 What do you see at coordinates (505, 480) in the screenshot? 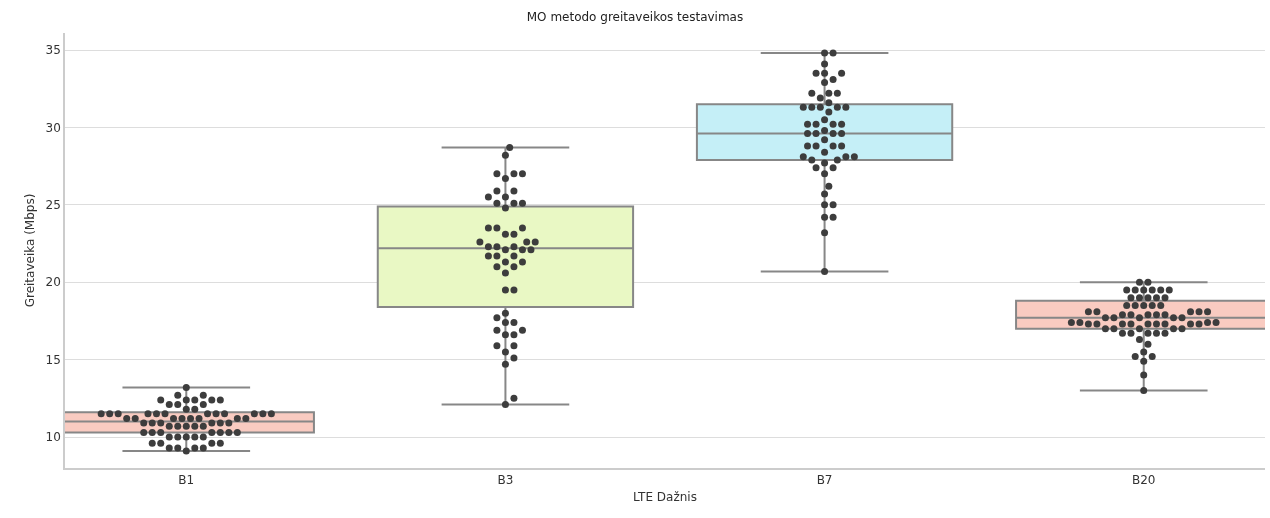
I see `x-tick-label: B3` at bounding box center [505, 480].